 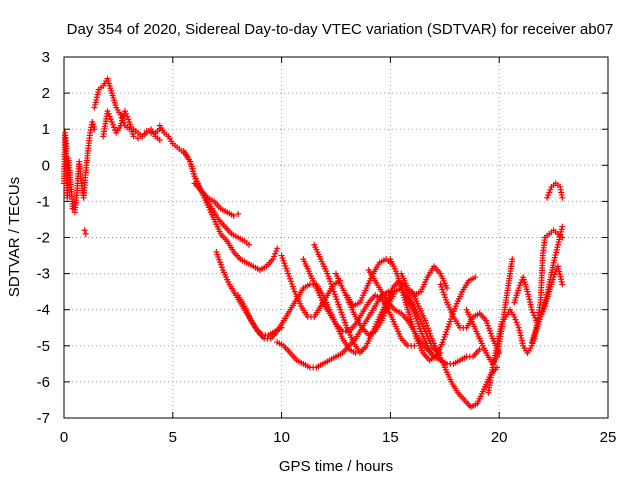 What do you see at coordinates (281, 437) in the screenshot?
I see `x-tick-label: 10` at bounding box center [281, 437].